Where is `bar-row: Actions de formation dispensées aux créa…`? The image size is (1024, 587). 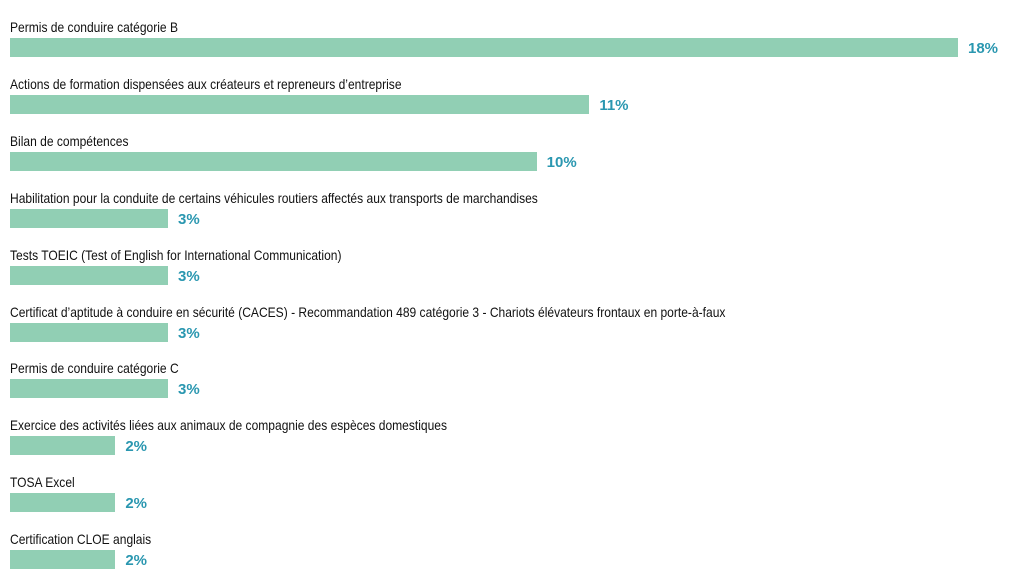 bar-row: Actions de formation dispensées aux créa… is located at coordinates (510, 103).